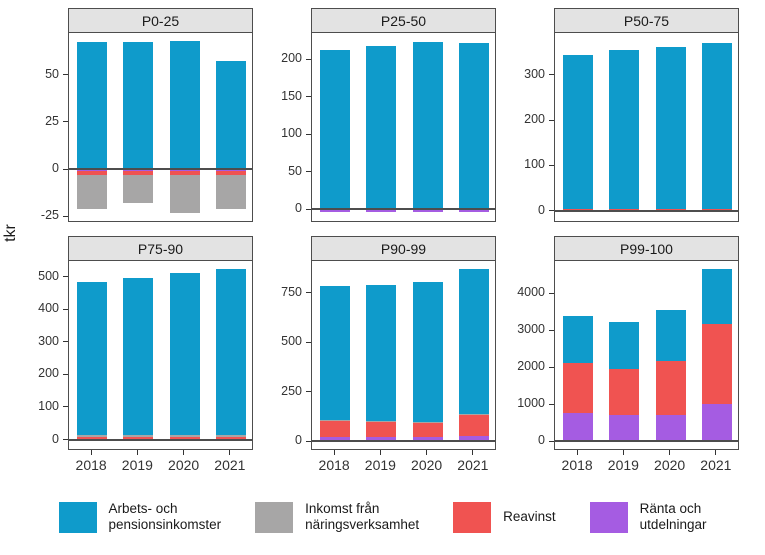 The height and width of the screenshot is (555, 765). I want to click on legend-item-naring: Inkomst från näringsverksamhet, so click(337, 517).